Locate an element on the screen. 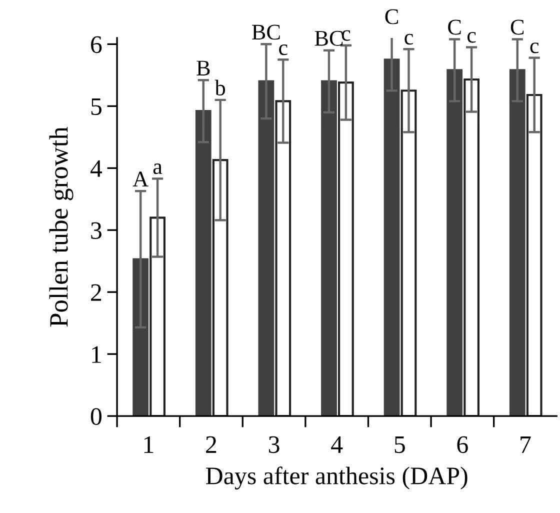  x-tick-label: 1 is located at coordinates (149, 444).